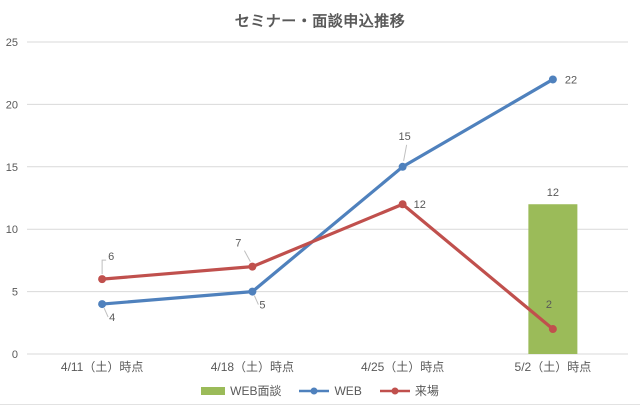 This screenshot has width=640, height=411. What do you see at coordinates (348, 390) in the screenshot?
I see `legend-label-1: WEB` at bounding box center [348, 390].